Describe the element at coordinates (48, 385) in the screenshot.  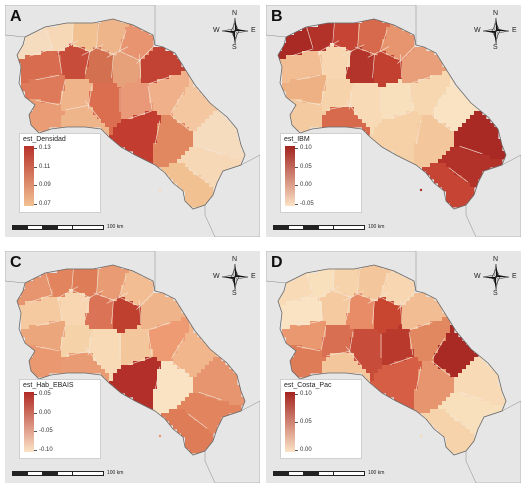
I see `legend-title: est_Hab_EBAIS` at that location.